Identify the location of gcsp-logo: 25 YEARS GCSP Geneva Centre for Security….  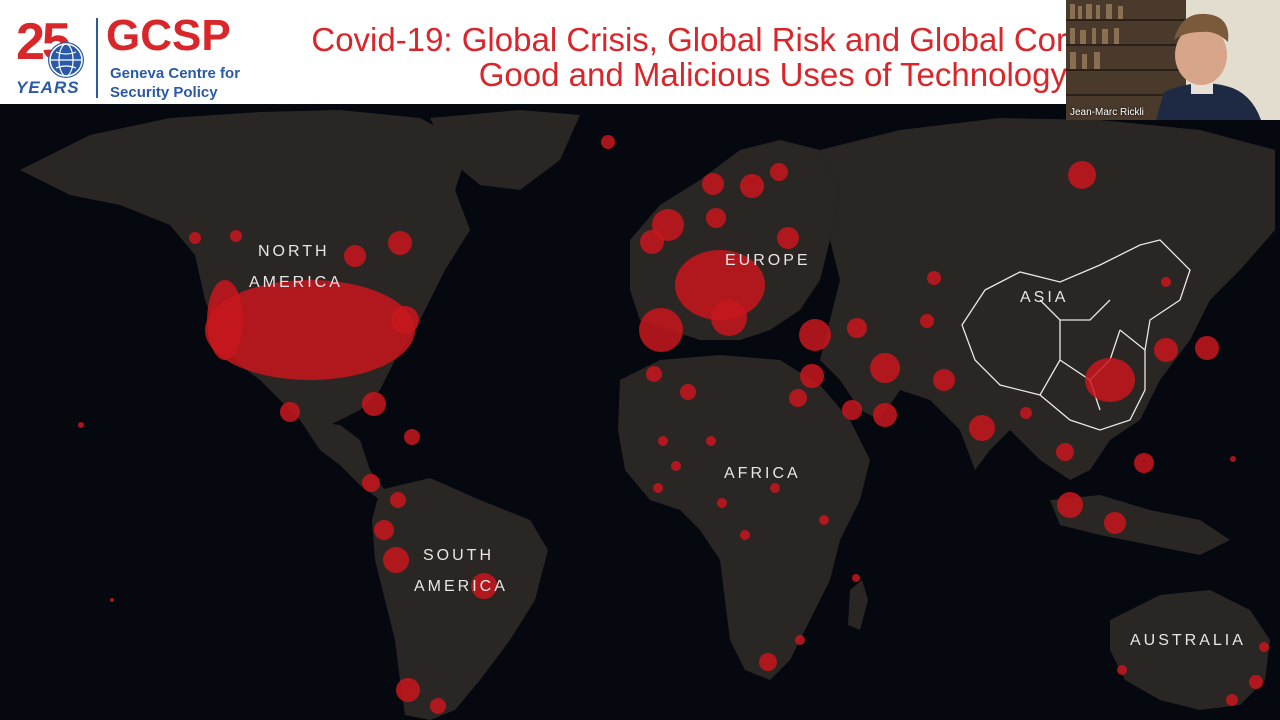
(139, 56).